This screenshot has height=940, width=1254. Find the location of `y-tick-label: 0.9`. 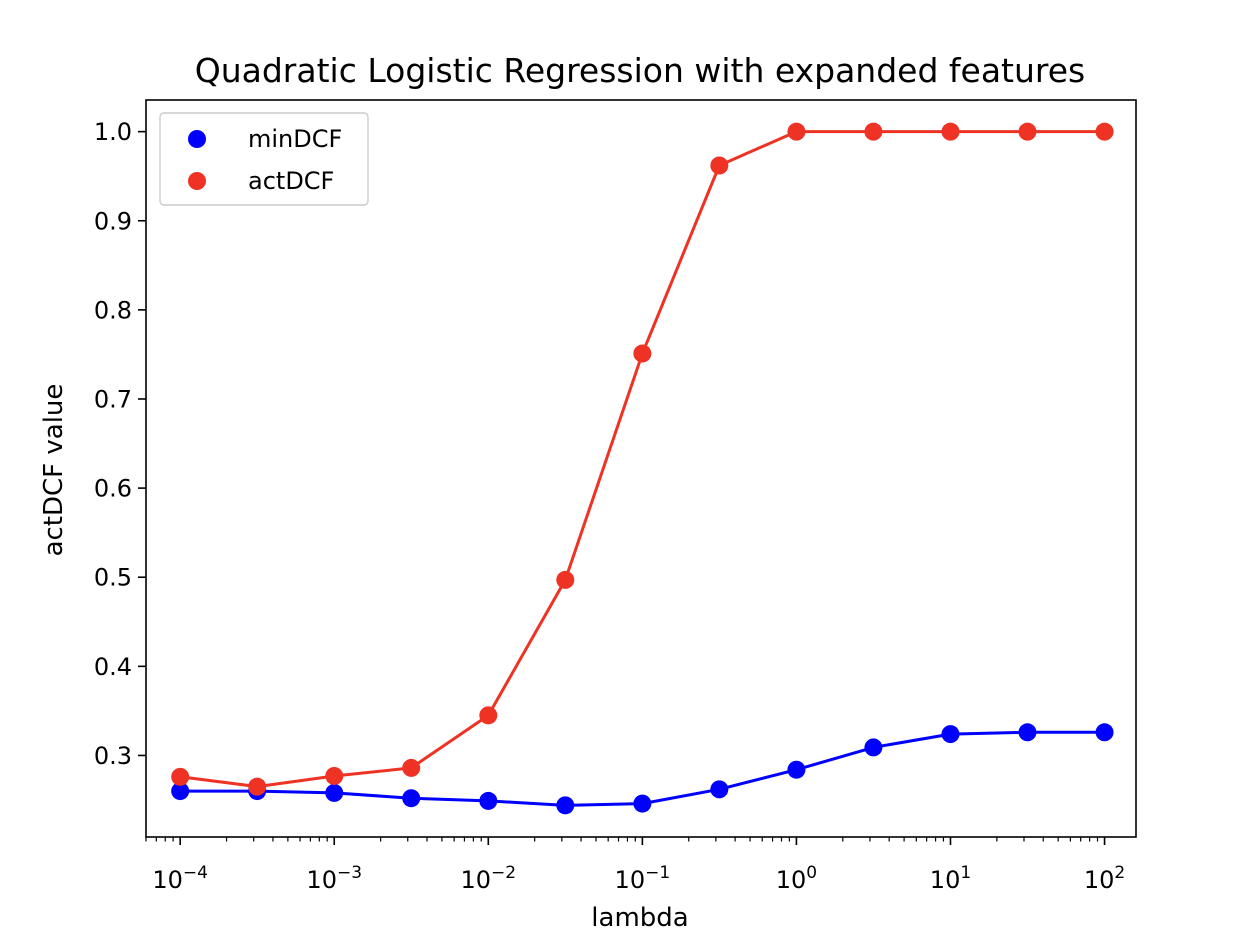

y-tick-label: 0.9 is located at coordinates (113, 221).